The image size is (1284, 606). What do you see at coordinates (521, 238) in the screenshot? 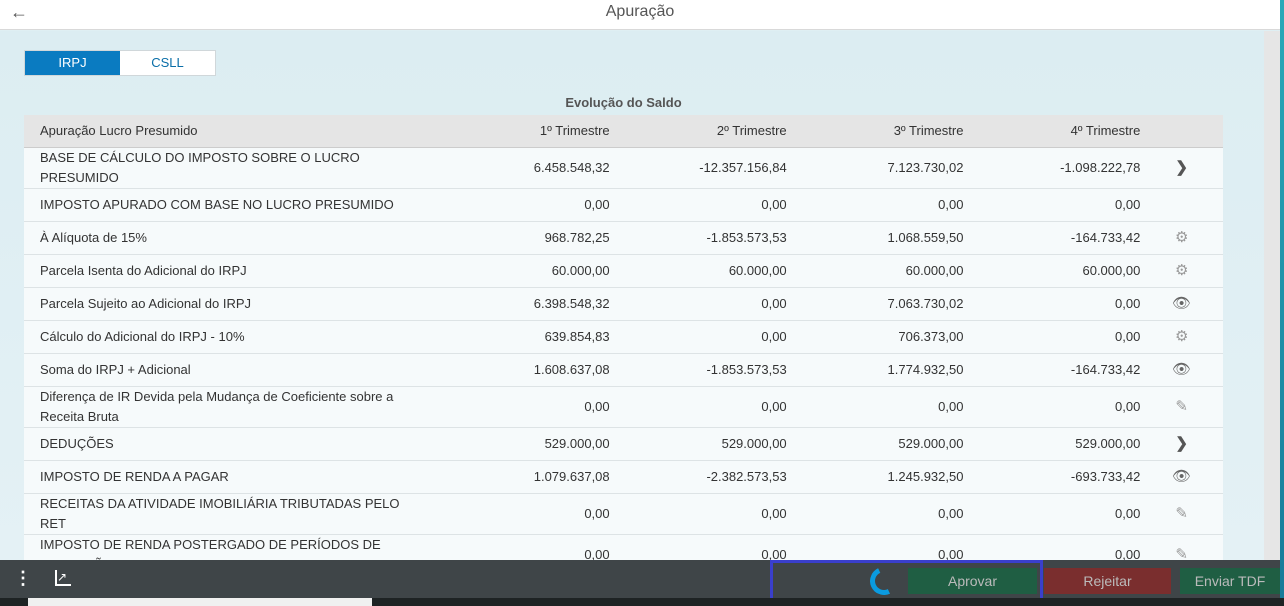
I see `row-value-q1: 968.782,25` at bounding box center [521, 238].